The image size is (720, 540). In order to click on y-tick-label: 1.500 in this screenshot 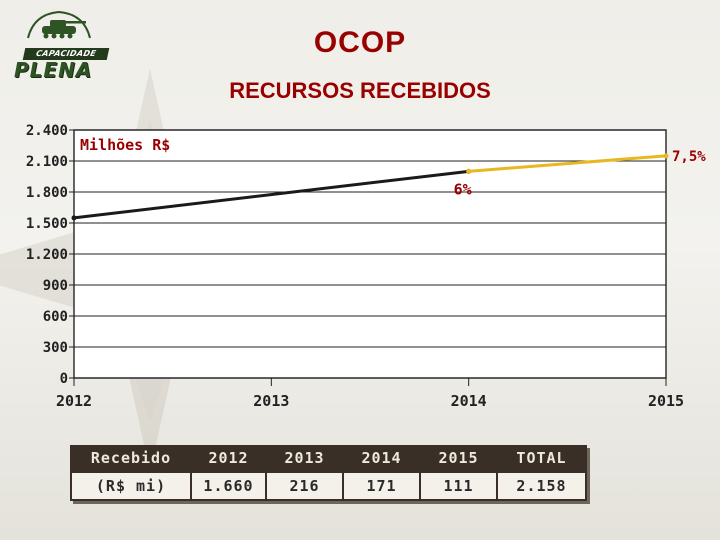, I will do `click(47, 224)`.